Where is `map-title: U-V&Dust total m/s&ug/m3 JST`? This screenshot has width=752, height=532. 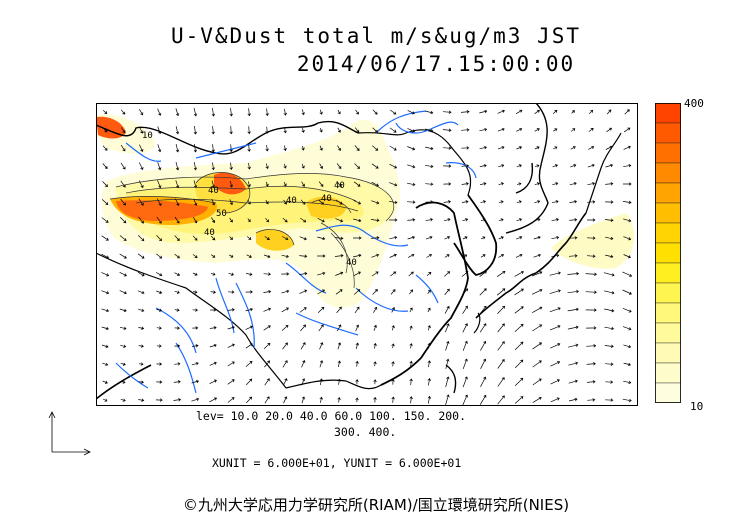
map-title: U-V&Dust total m/s&ug/m3 JST is located at coordinates (375, 36).